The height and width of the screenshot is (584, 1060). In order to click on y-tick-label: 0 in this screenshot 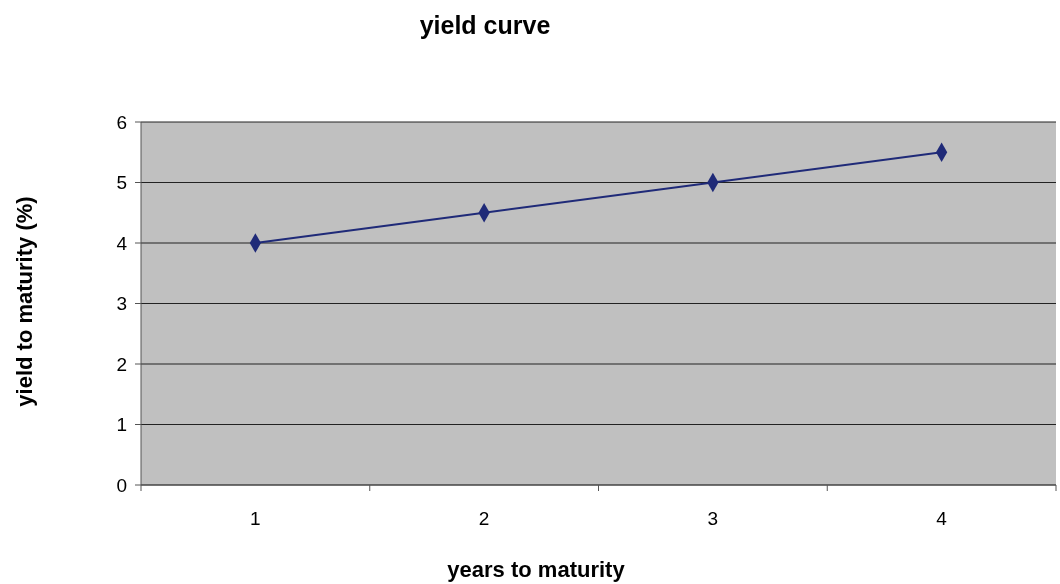, I will do `click(121, 485)`.